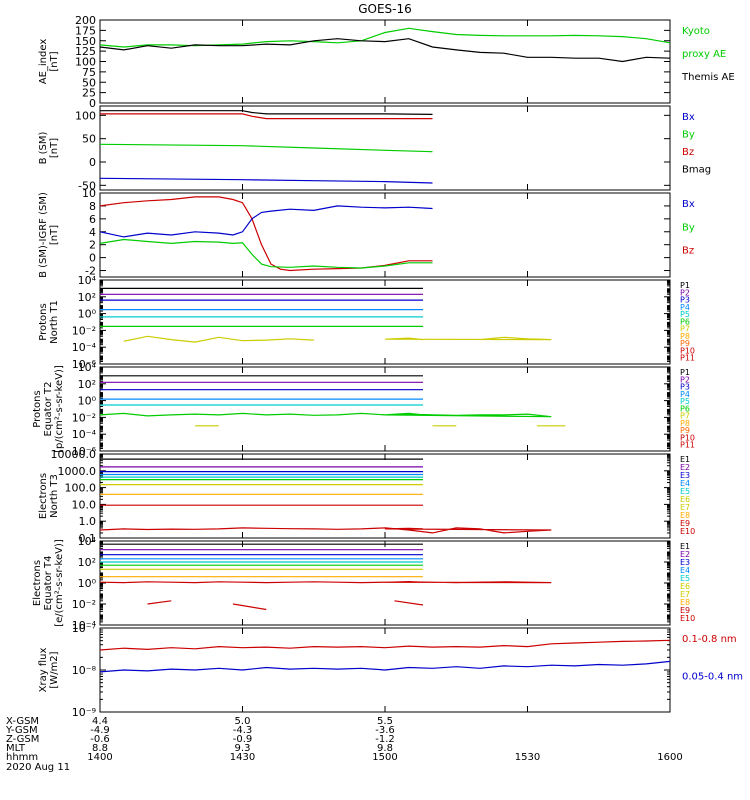  I want to click on legend-entry: E2, so click(685, 554).